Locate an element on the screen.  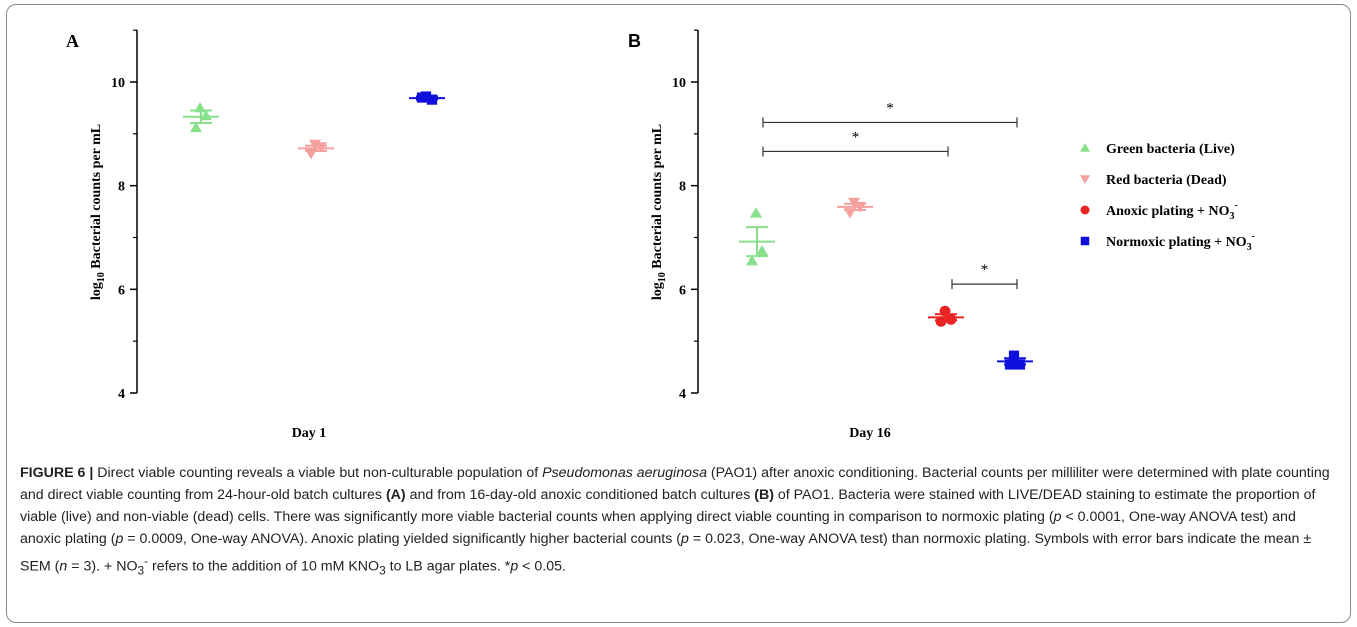
panel-a-label: A is located at coordinates (72, 41).